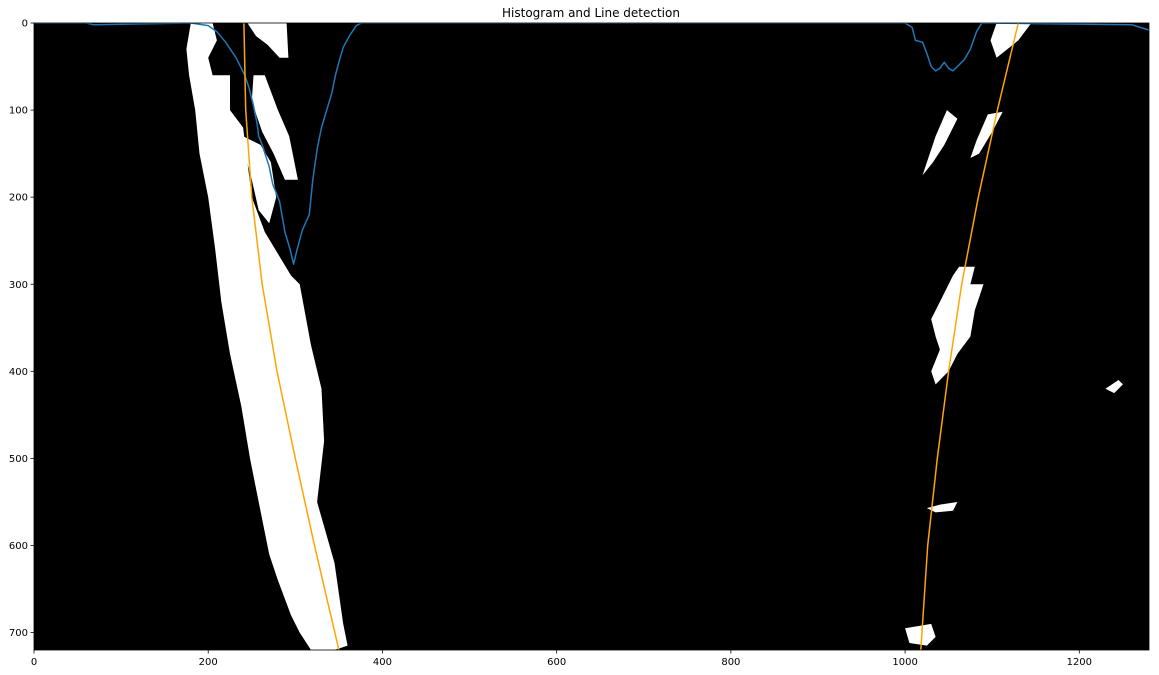 The width and height of the screenshot is (1159, 675). Describe the element at coordinates (21, 329) in the screenshot. I see `y-axis: 0 100 200 300 400 500 600 700` at that location.